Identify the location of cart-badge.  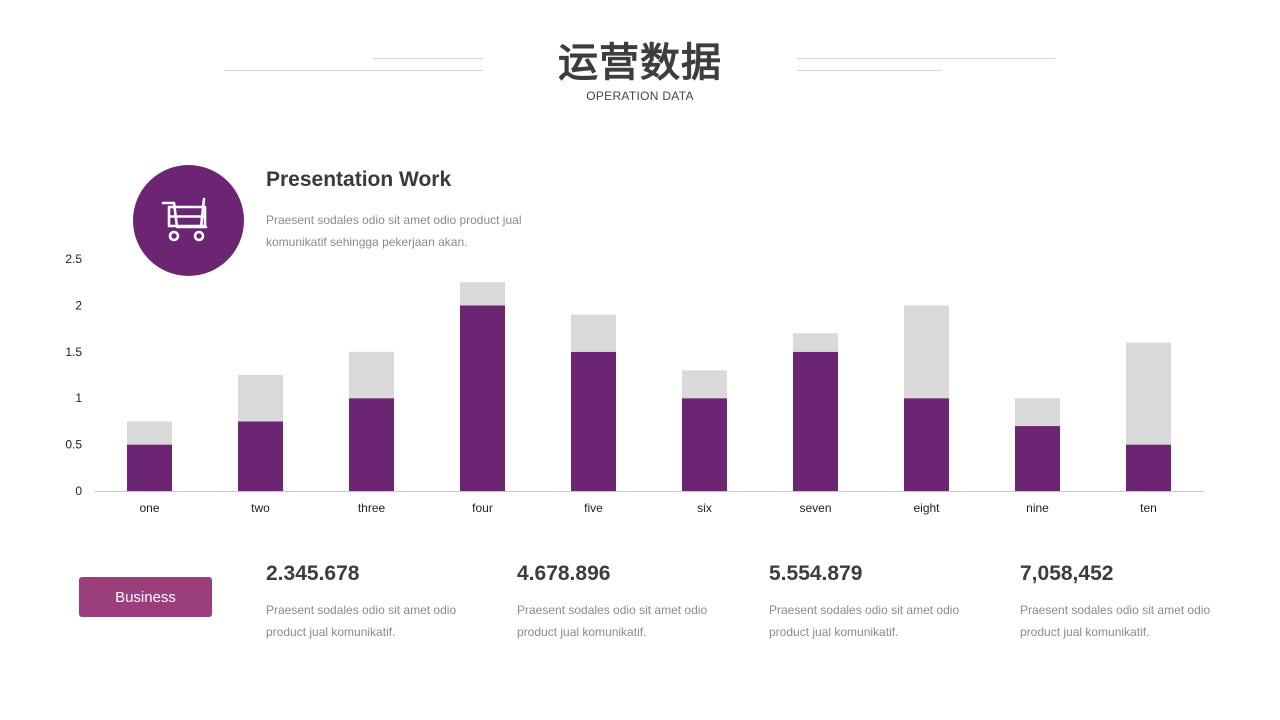
(188, 220).